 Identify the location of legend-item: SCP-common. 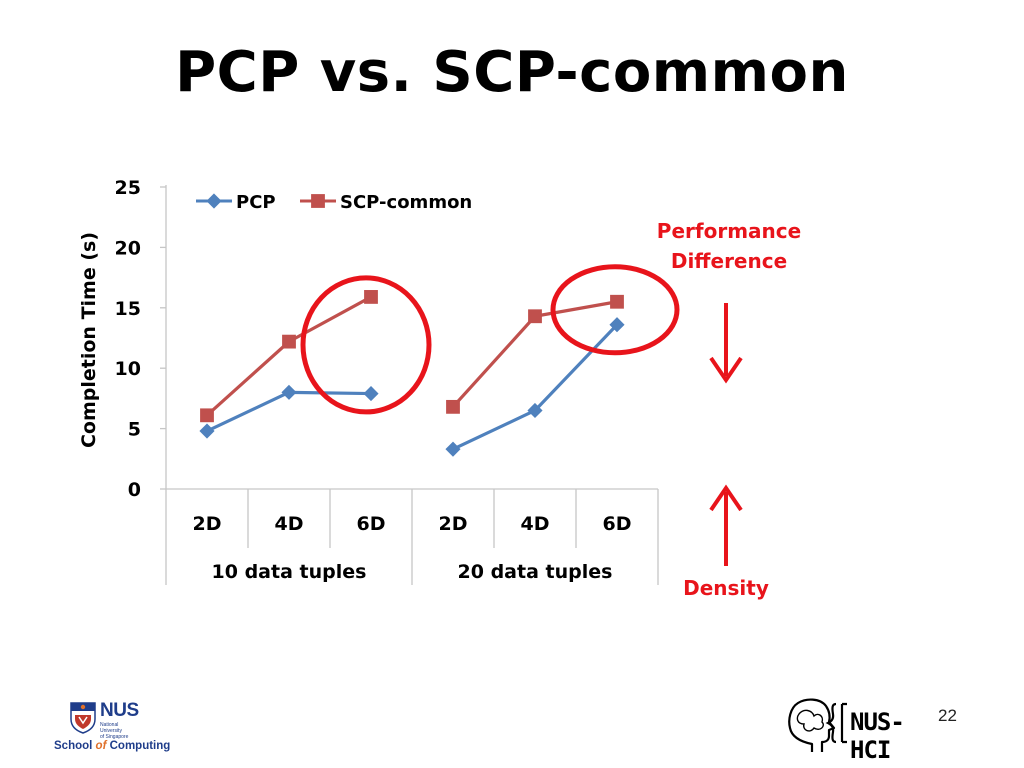
(386, 202).